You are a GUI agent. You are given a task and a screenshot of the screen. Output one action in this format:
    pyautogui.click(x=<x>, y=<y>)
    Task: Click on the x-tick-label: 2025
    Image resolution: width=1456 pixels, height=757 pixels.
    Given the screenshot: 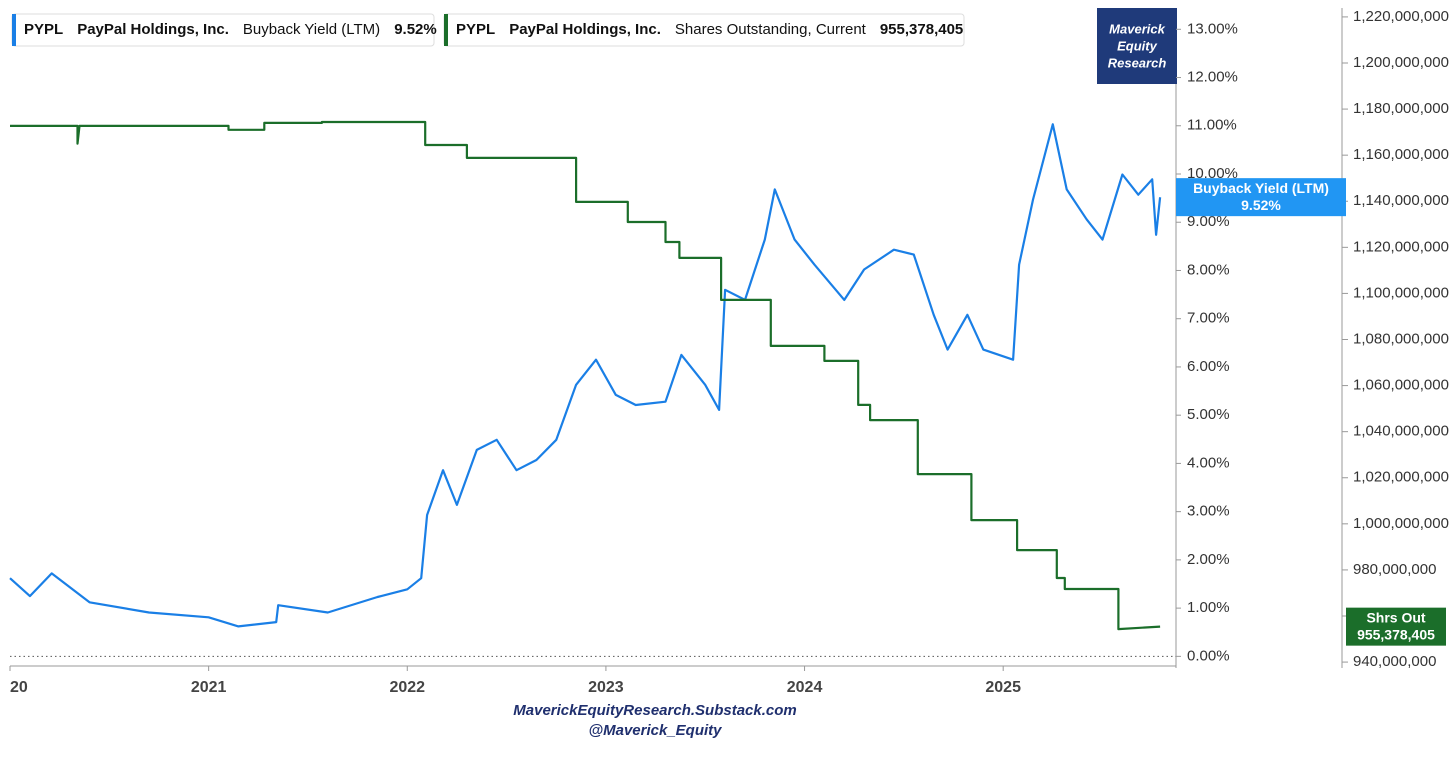 What is the action you would take?
    pyautogui.click(x=1003, y=687)
    